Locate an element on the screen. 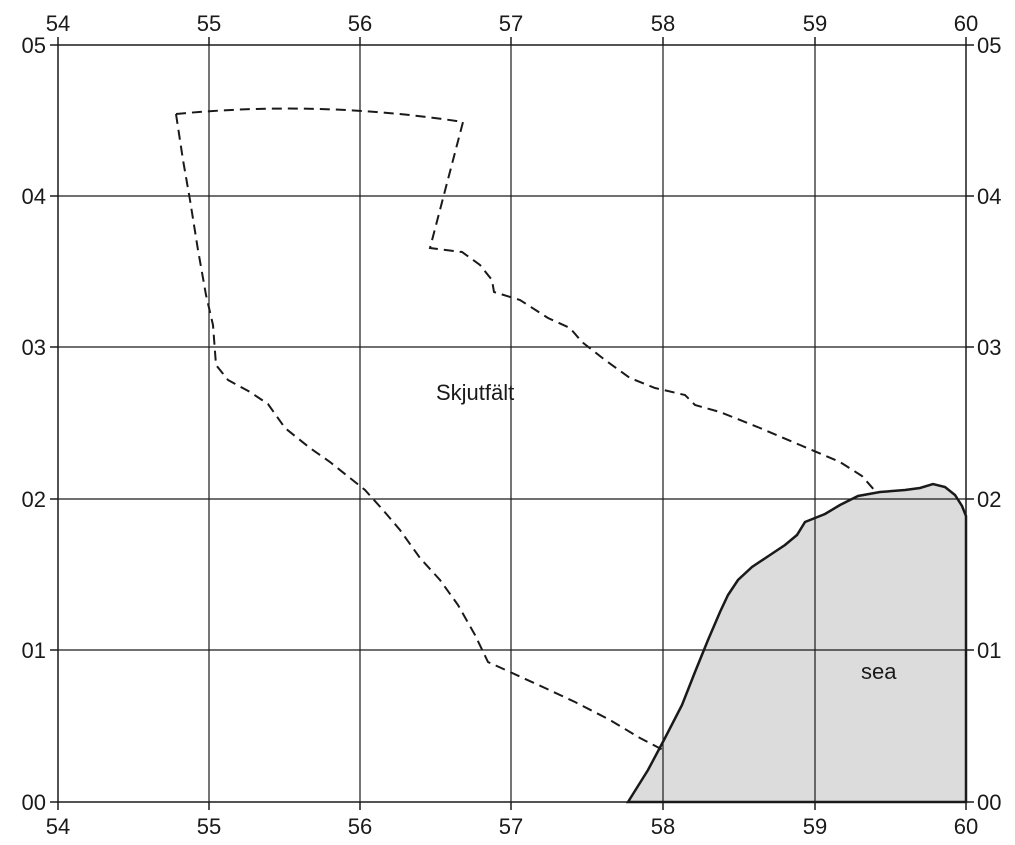  x-tick-top-56: 56 is located at coordinates (360, 23).